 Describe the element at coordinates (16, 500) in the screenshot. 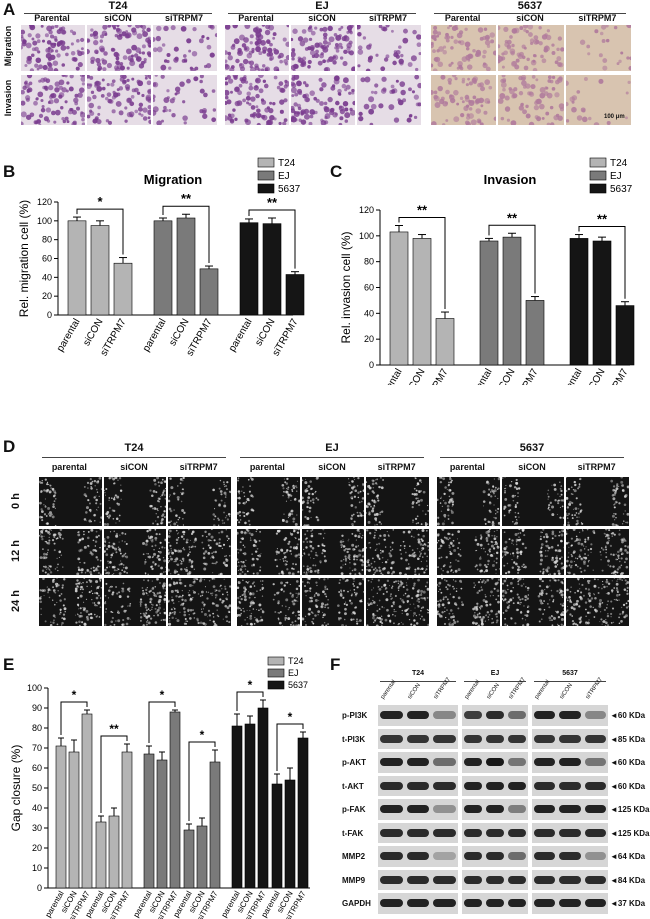

I see `panel-d-time-label: 0 h` at that location.